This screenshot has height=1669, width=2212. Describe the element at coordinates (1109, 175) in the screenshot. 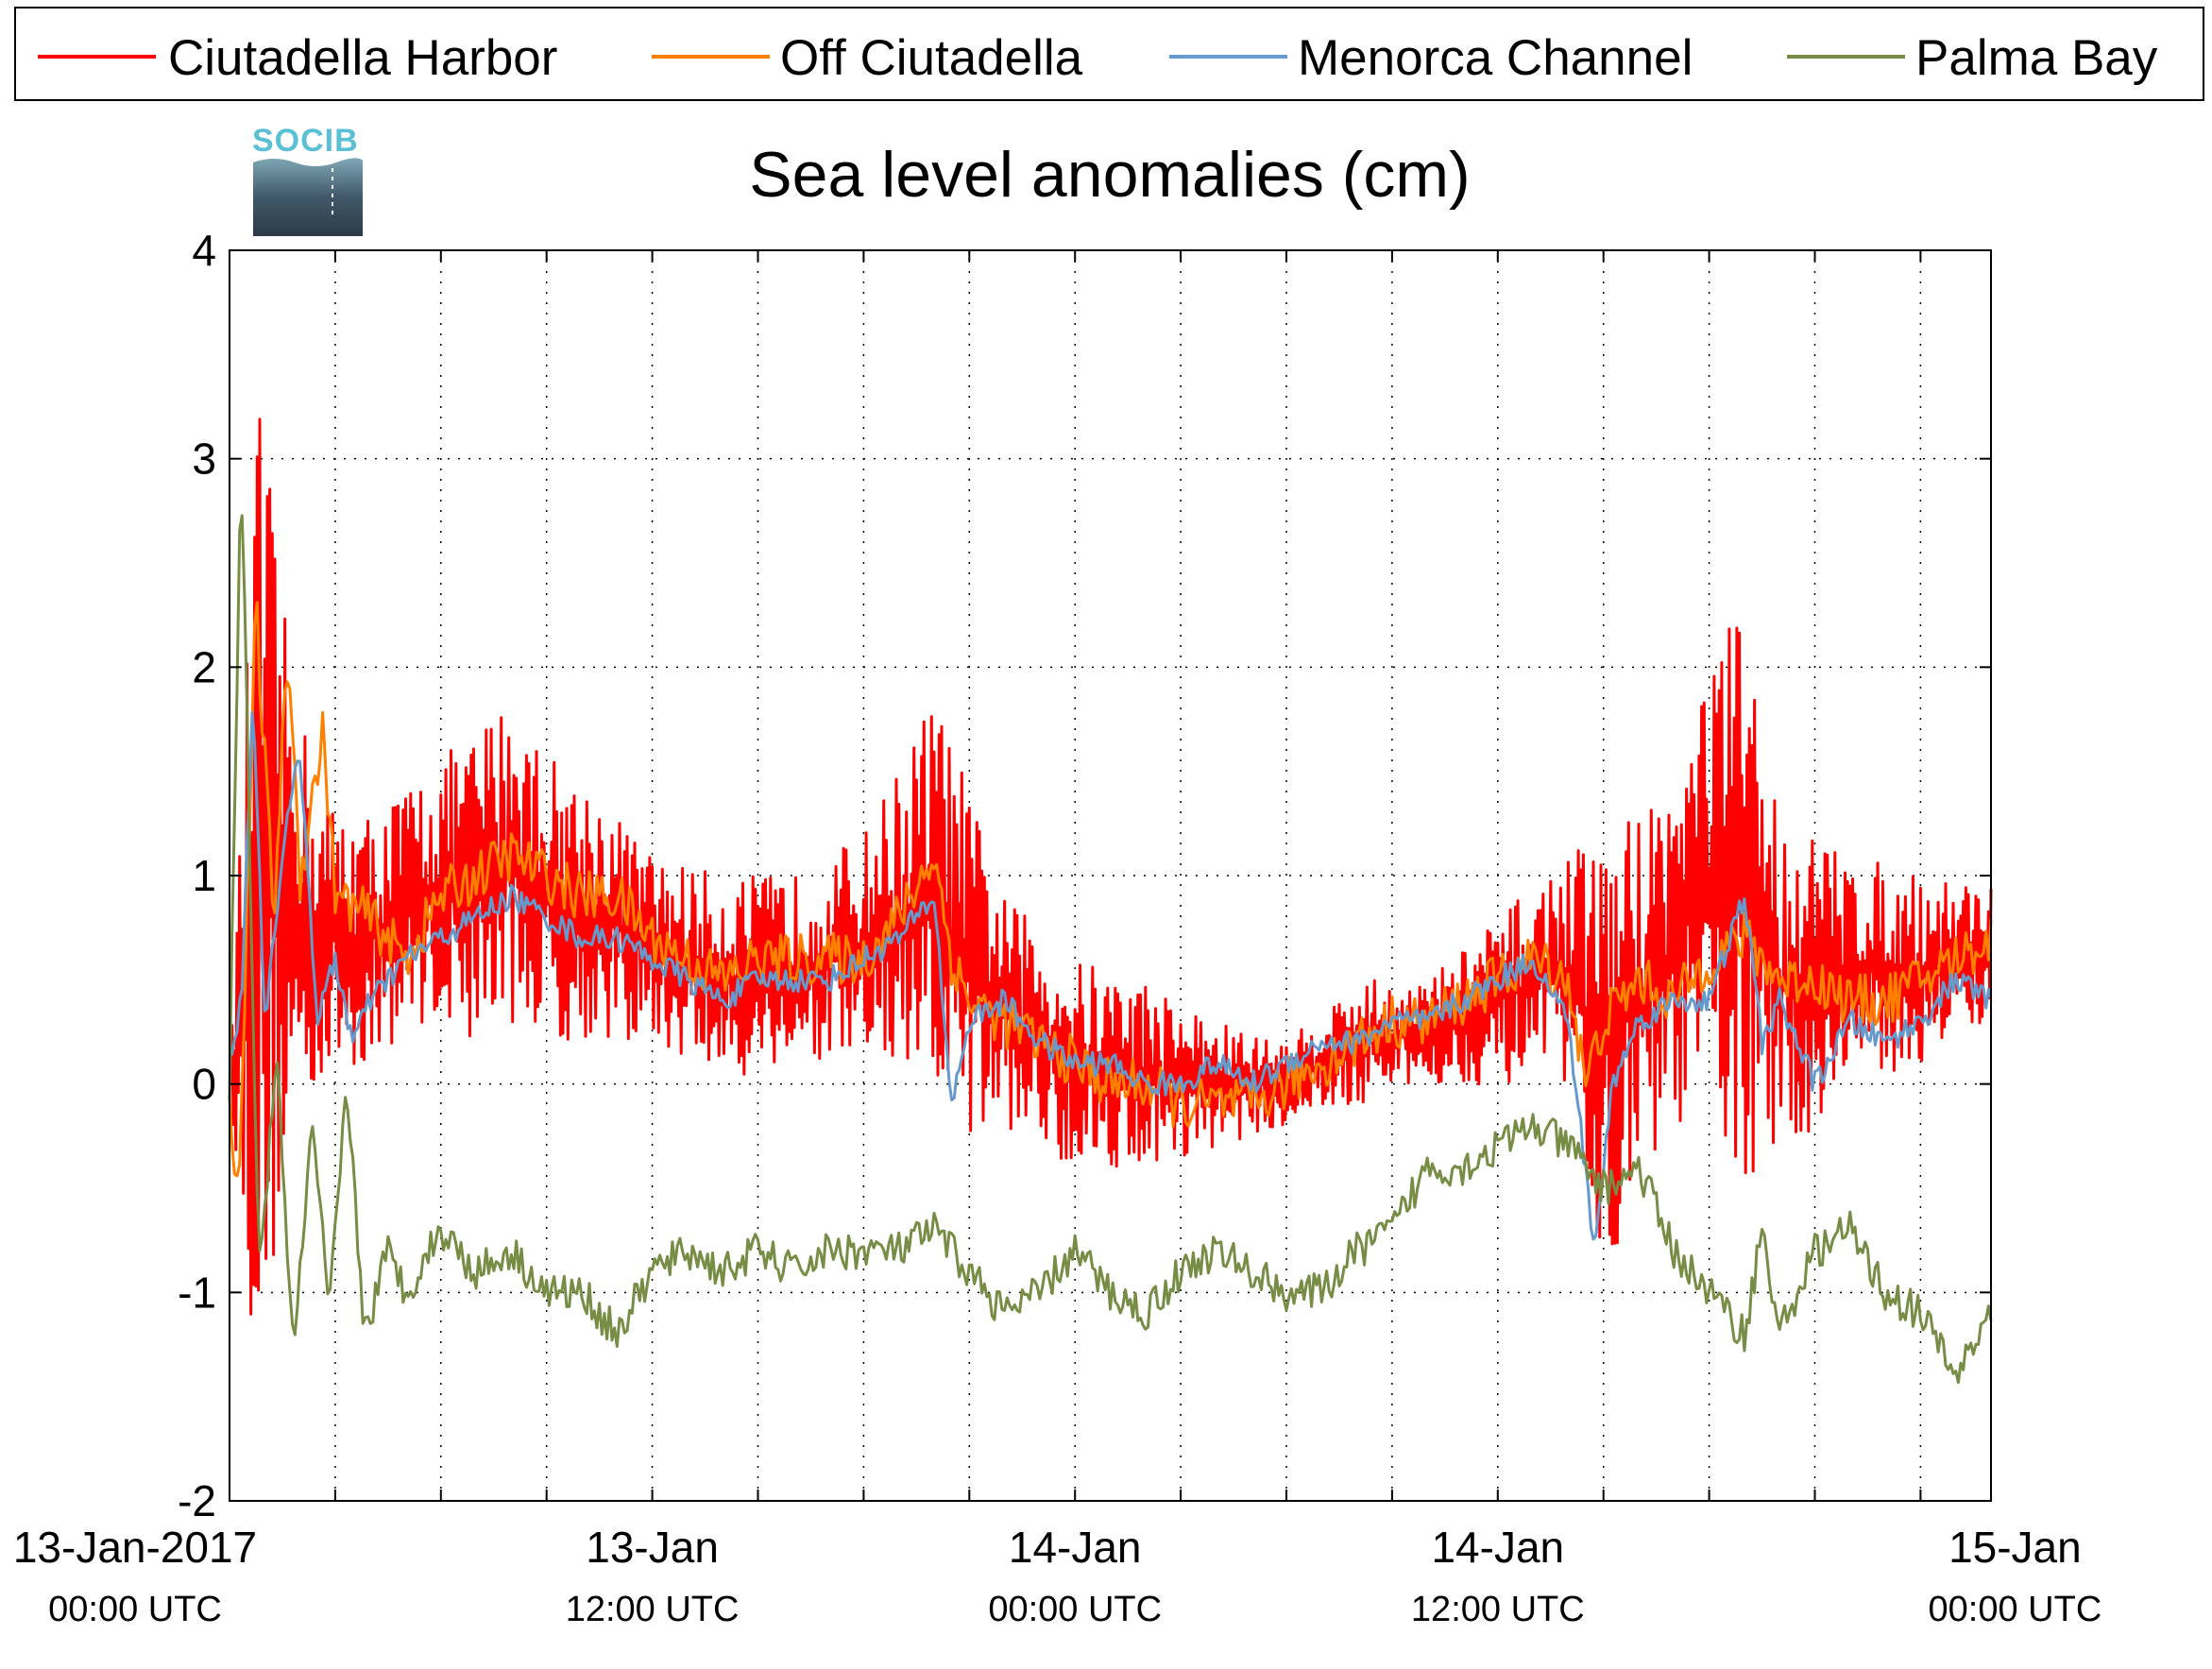

I see `chart-title: Sea level anomalies (cm)` at that location.